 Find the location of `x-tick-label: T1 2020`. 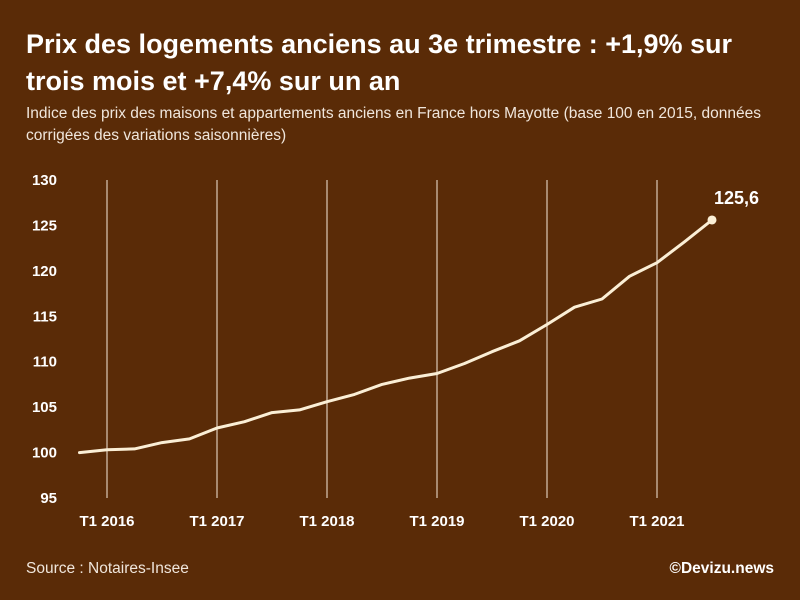

x-tick-label: T1 2020 is located at coordinates (546, 521).